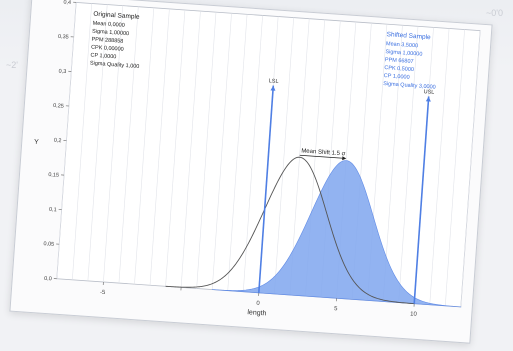  Describe the element at coordinates (58, 141) in the screenshot. I see `y-tick-label: 0,2` at that location.